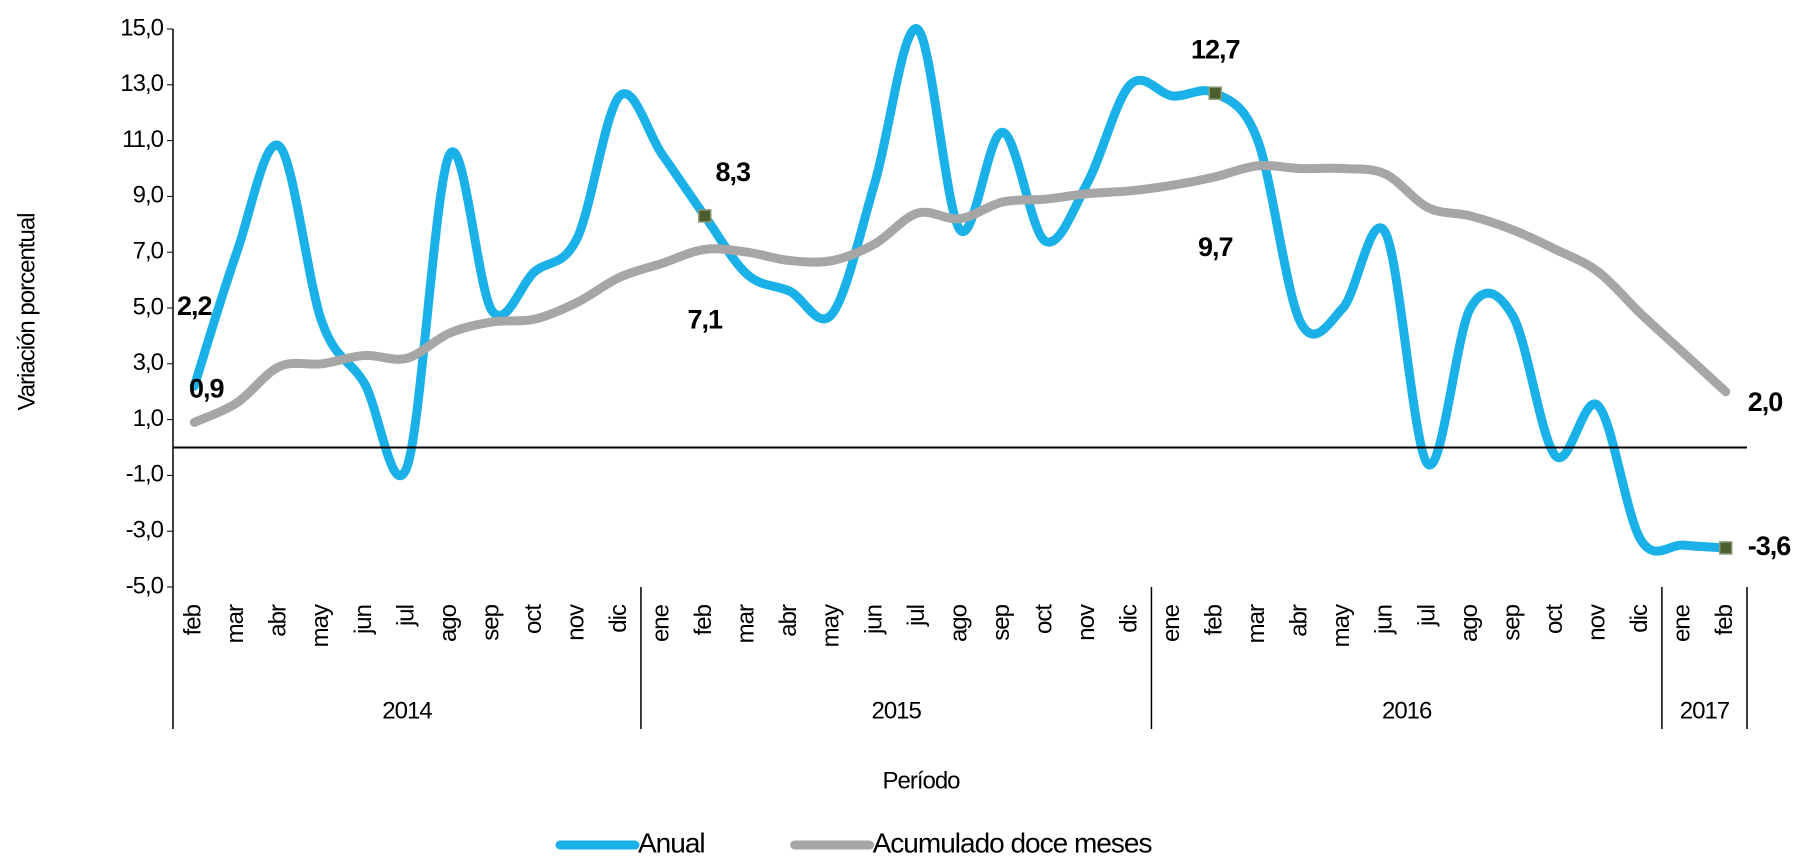 The height and width of the screenshot is (859, 1814). Describe the element at coordinates (1705, 710) in the screenshot. I see `group-label: 2017` at that location.